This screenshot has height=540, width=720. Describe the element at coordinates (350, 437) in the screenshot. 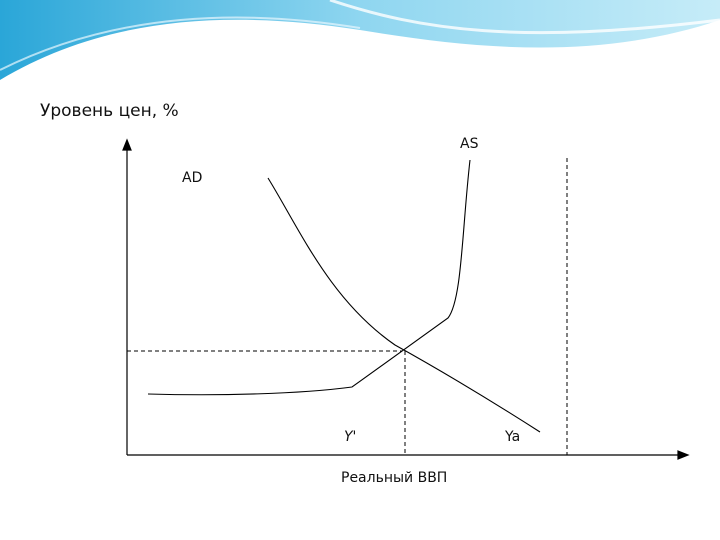

I see `y-prime-label: Y'` at that location.